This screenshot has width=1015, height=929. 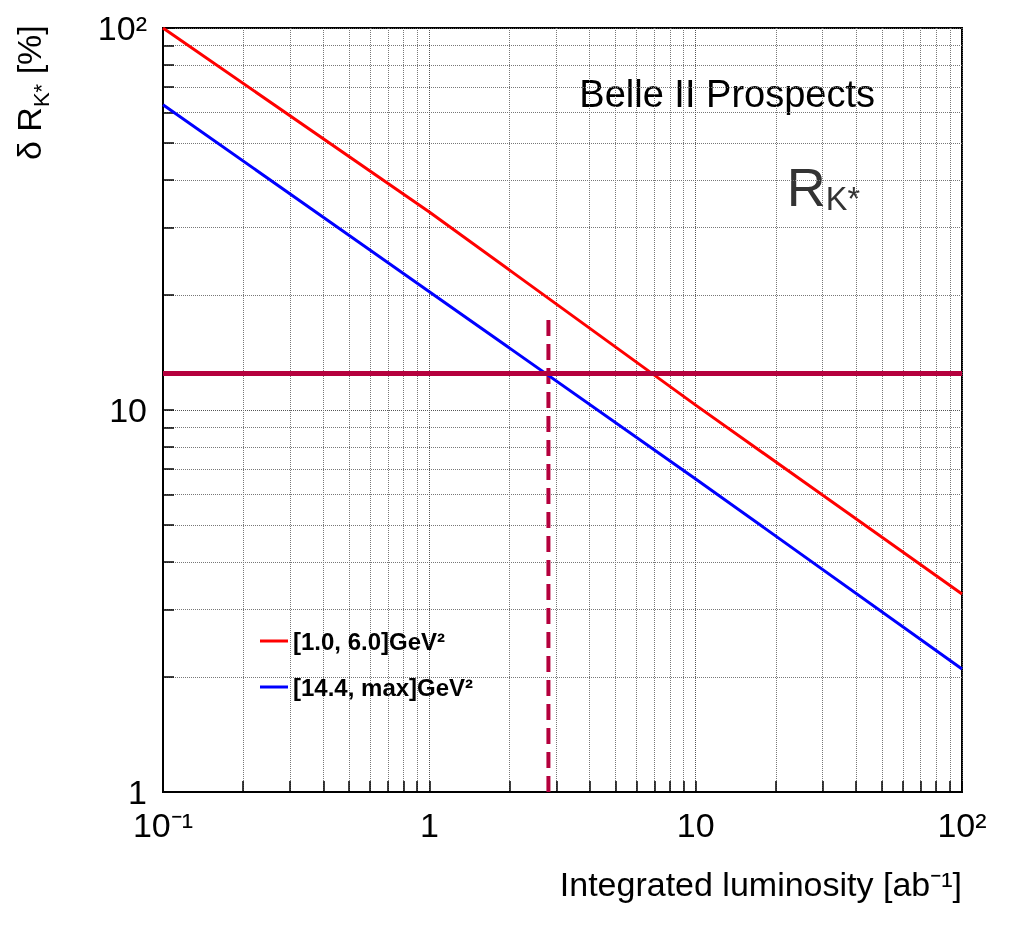 I want to click on x-tick-label: 10, so click(x=695, y=825).